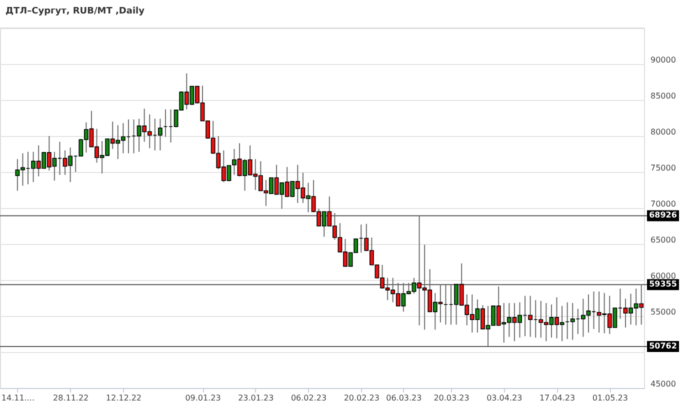 The width and height of the screenshot is (680, 409). I want to click on x-tick-label: 17.04.23, so click(557, 398).